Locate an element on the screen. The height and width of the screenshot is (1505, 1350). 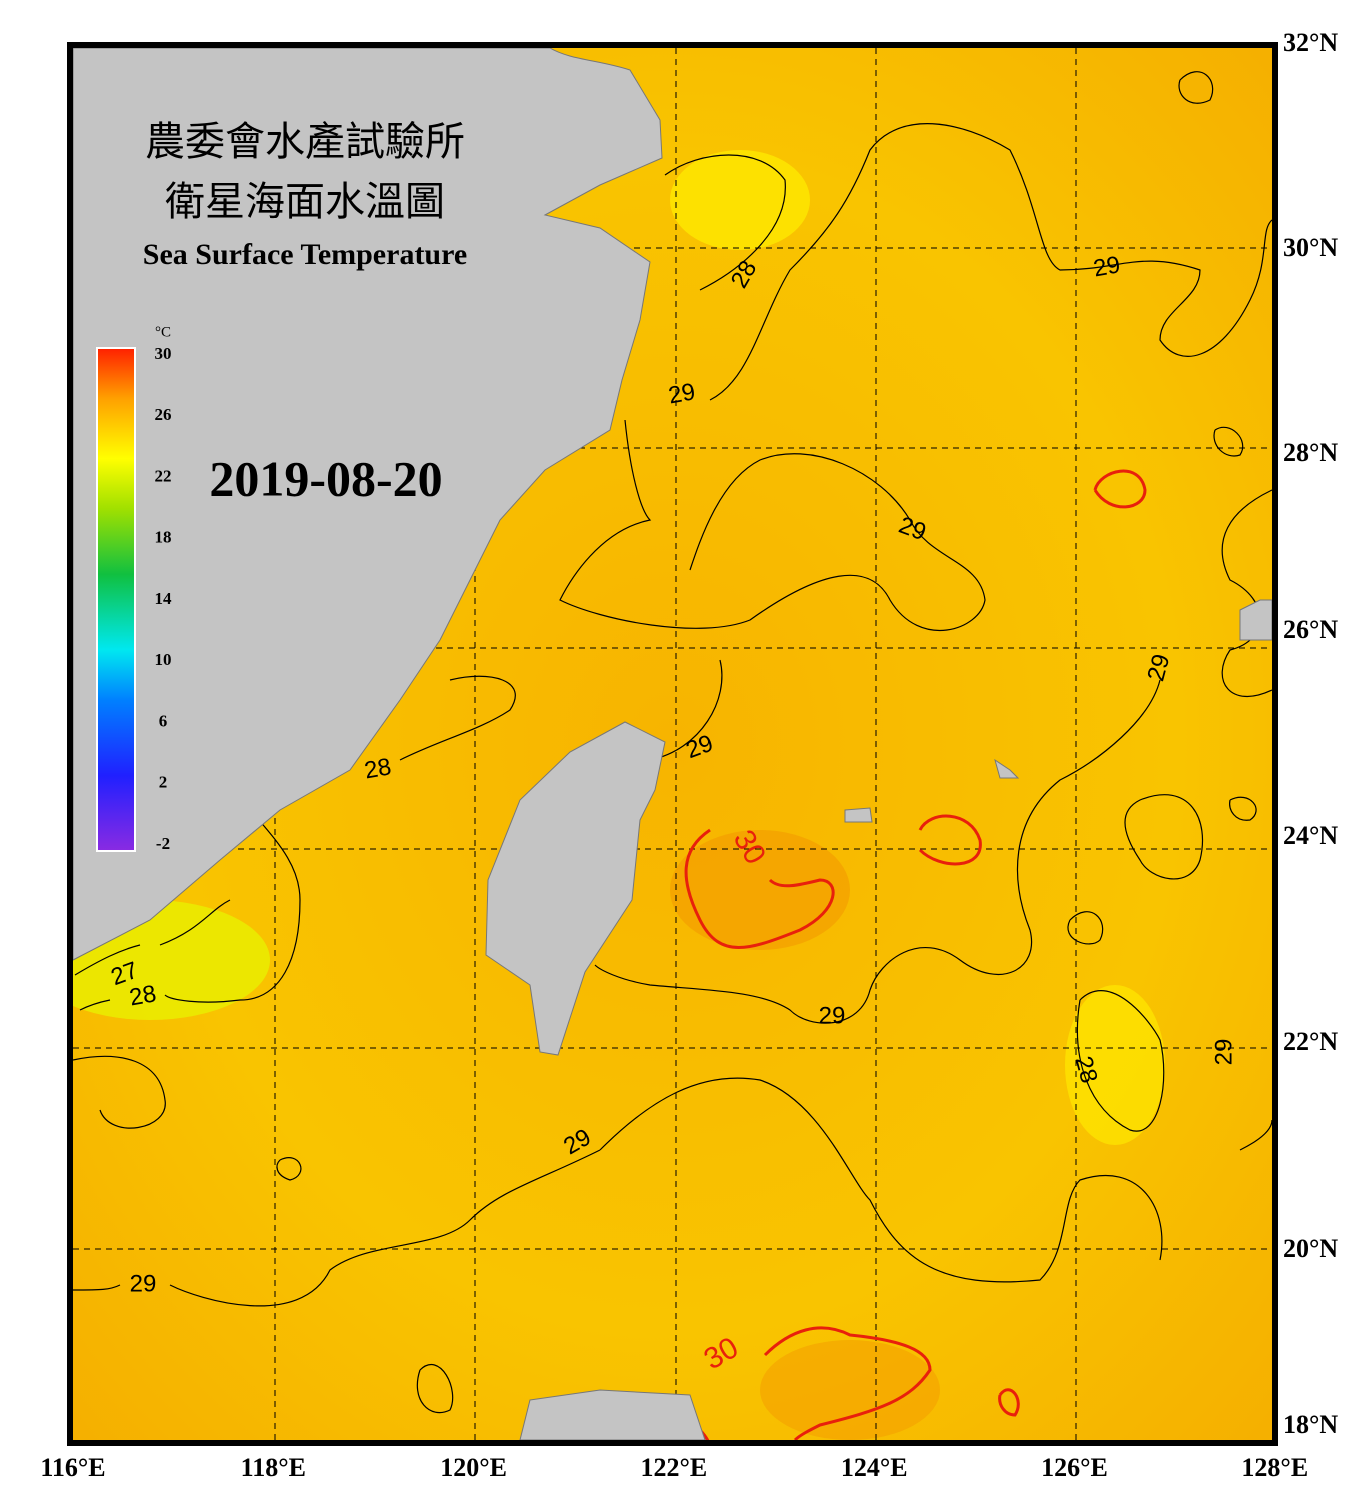
colorbar-tick-label: 6 is located at coordinates (163, 720).